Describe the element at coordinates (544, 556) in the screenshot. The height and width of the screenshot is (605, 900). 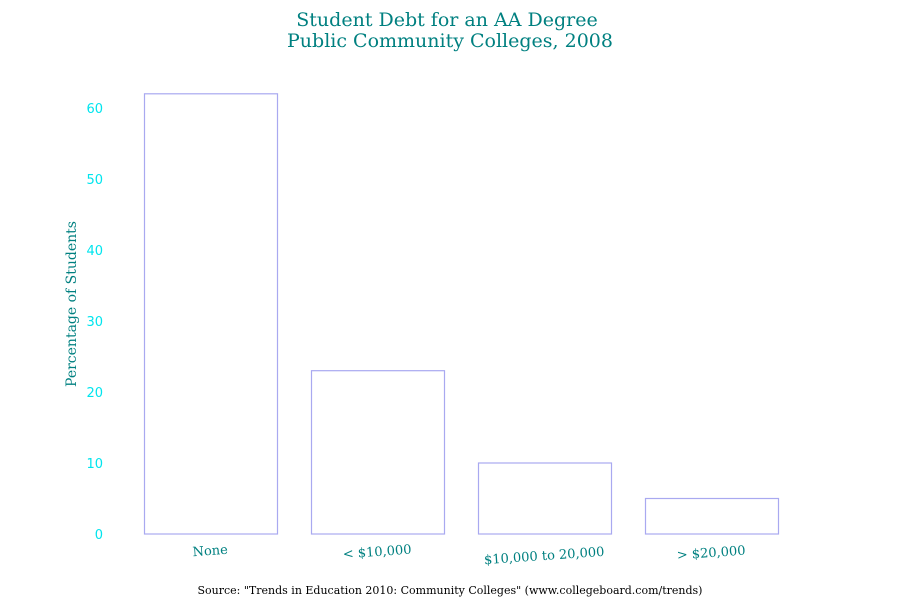
I see `x-tick-label: $10,000 to 20,000` at that location.